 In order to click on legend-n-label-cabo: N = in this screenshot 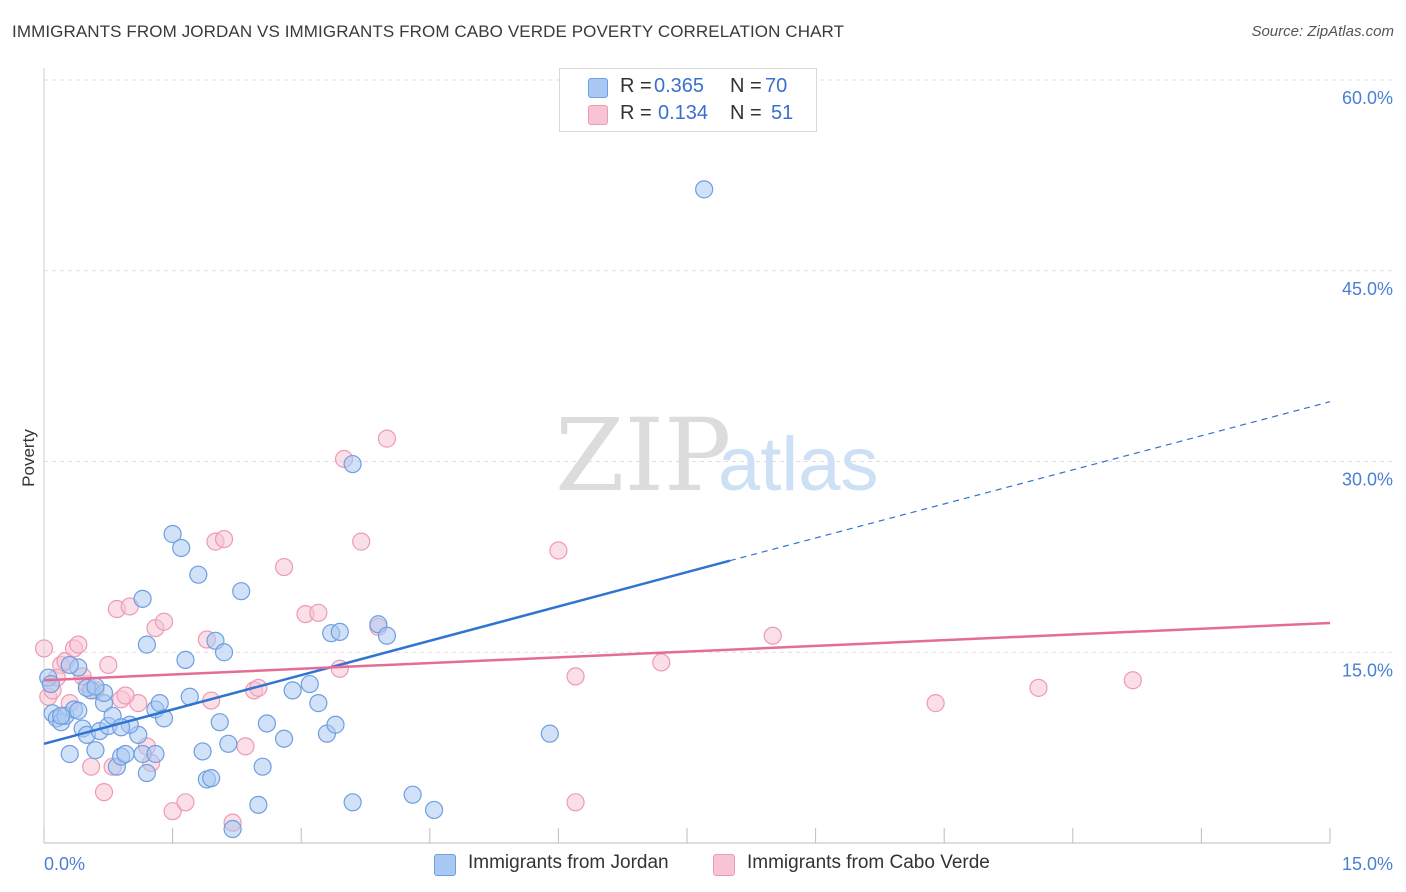, I will do `click(746, 113)`.